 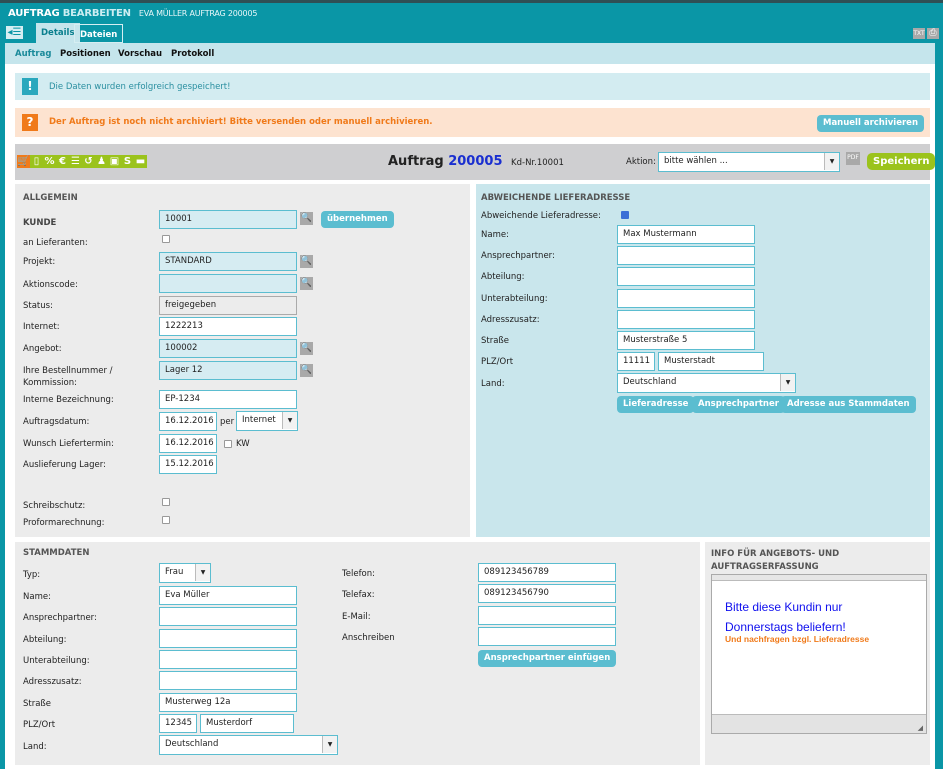 I want to click on plz-input: 12345, so click(x=178, y=723).